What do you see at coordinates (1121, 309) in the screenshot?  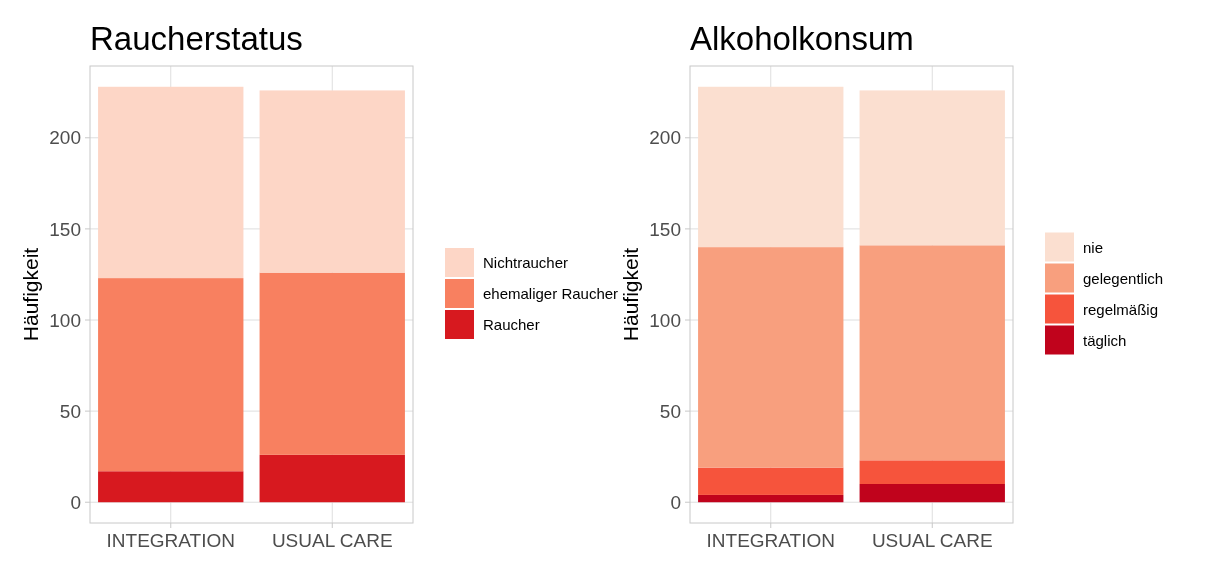 I see `legend-label: regelmäßig` at bounding box center [1121, 309].